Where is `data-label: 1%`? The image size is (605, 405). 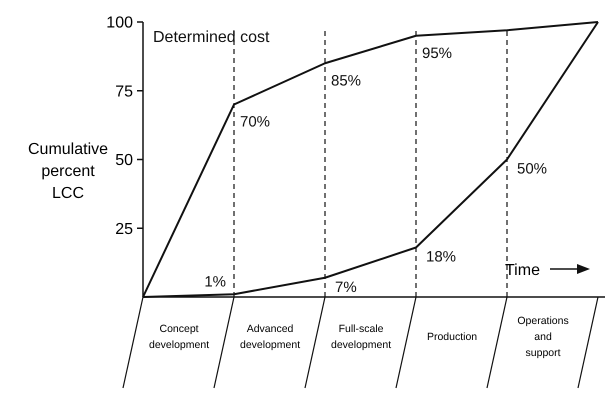
data-label: 1% is located at coordinates (215, 281).